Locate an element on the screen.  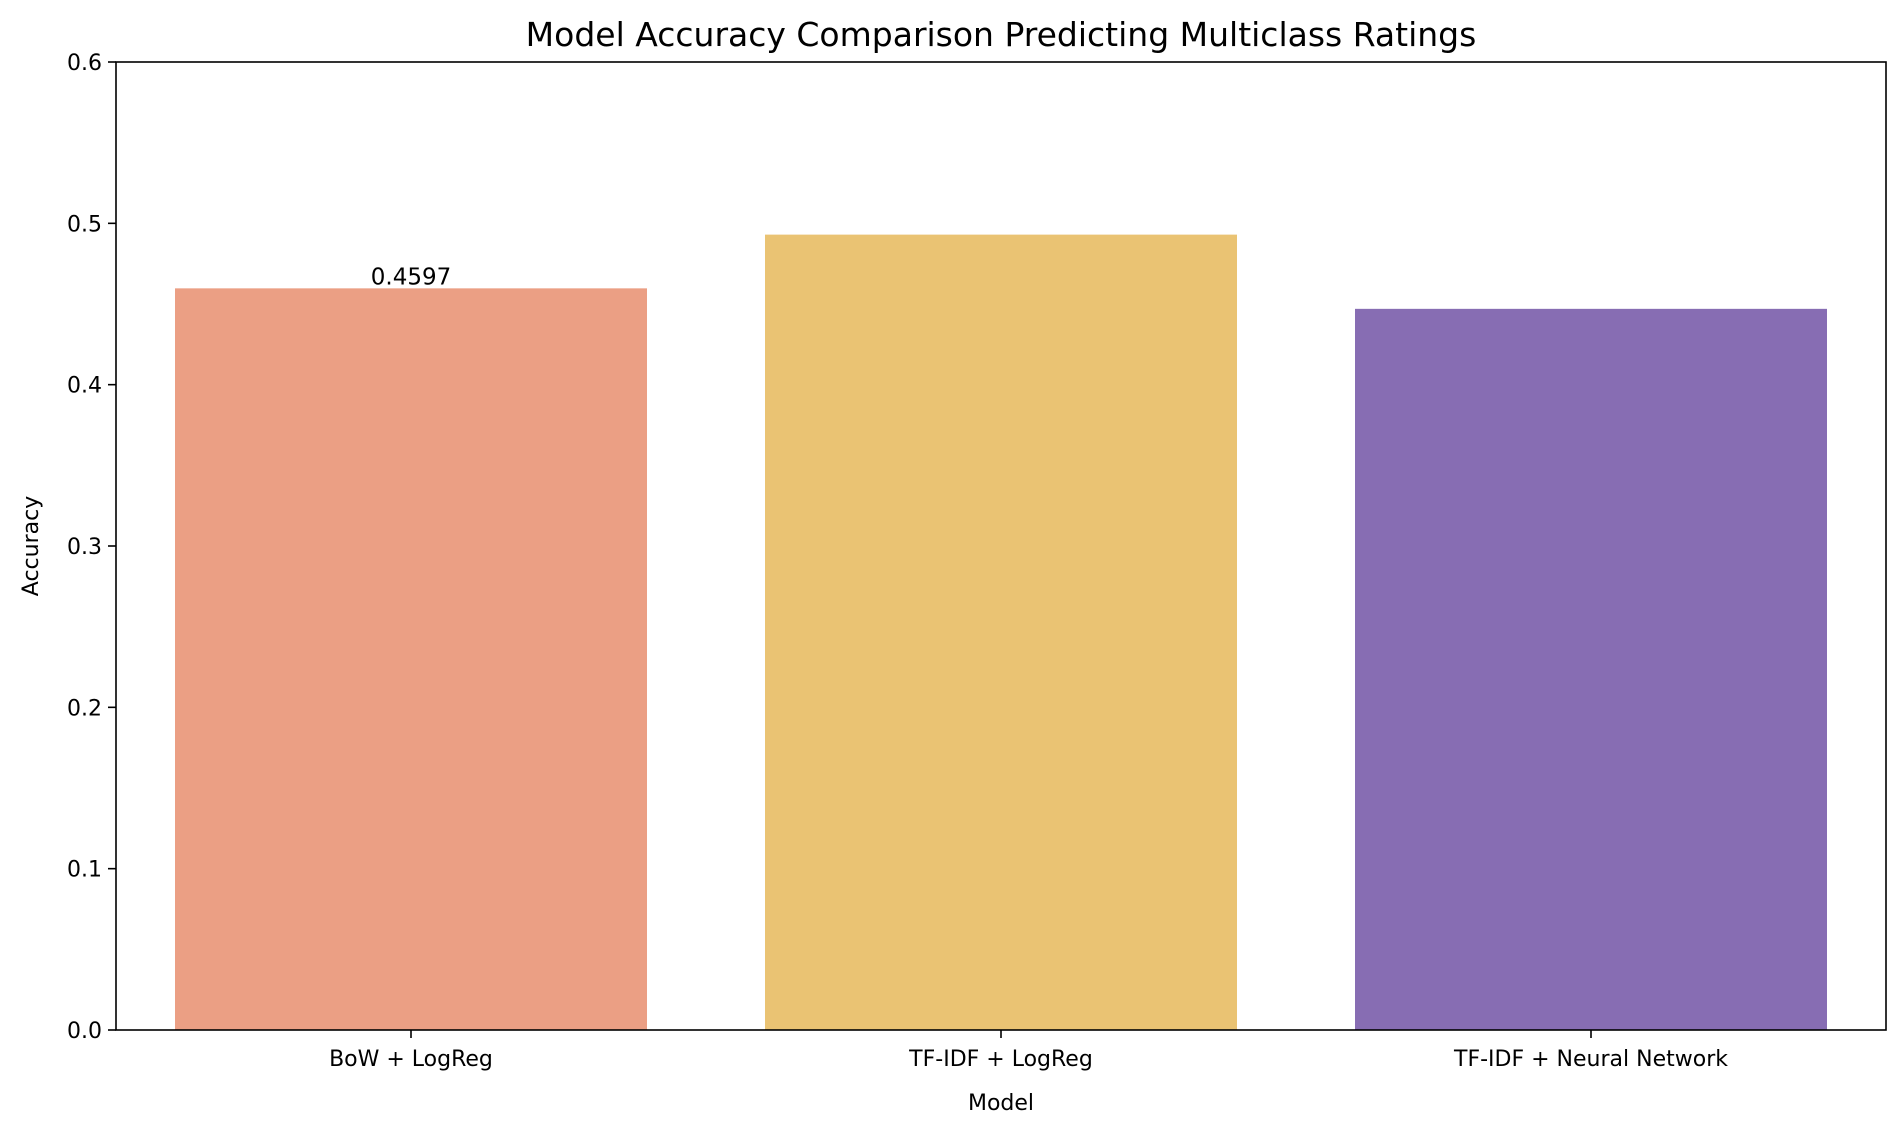
y-tick-label-5: 0.4 is located at coordinates (84, 386).